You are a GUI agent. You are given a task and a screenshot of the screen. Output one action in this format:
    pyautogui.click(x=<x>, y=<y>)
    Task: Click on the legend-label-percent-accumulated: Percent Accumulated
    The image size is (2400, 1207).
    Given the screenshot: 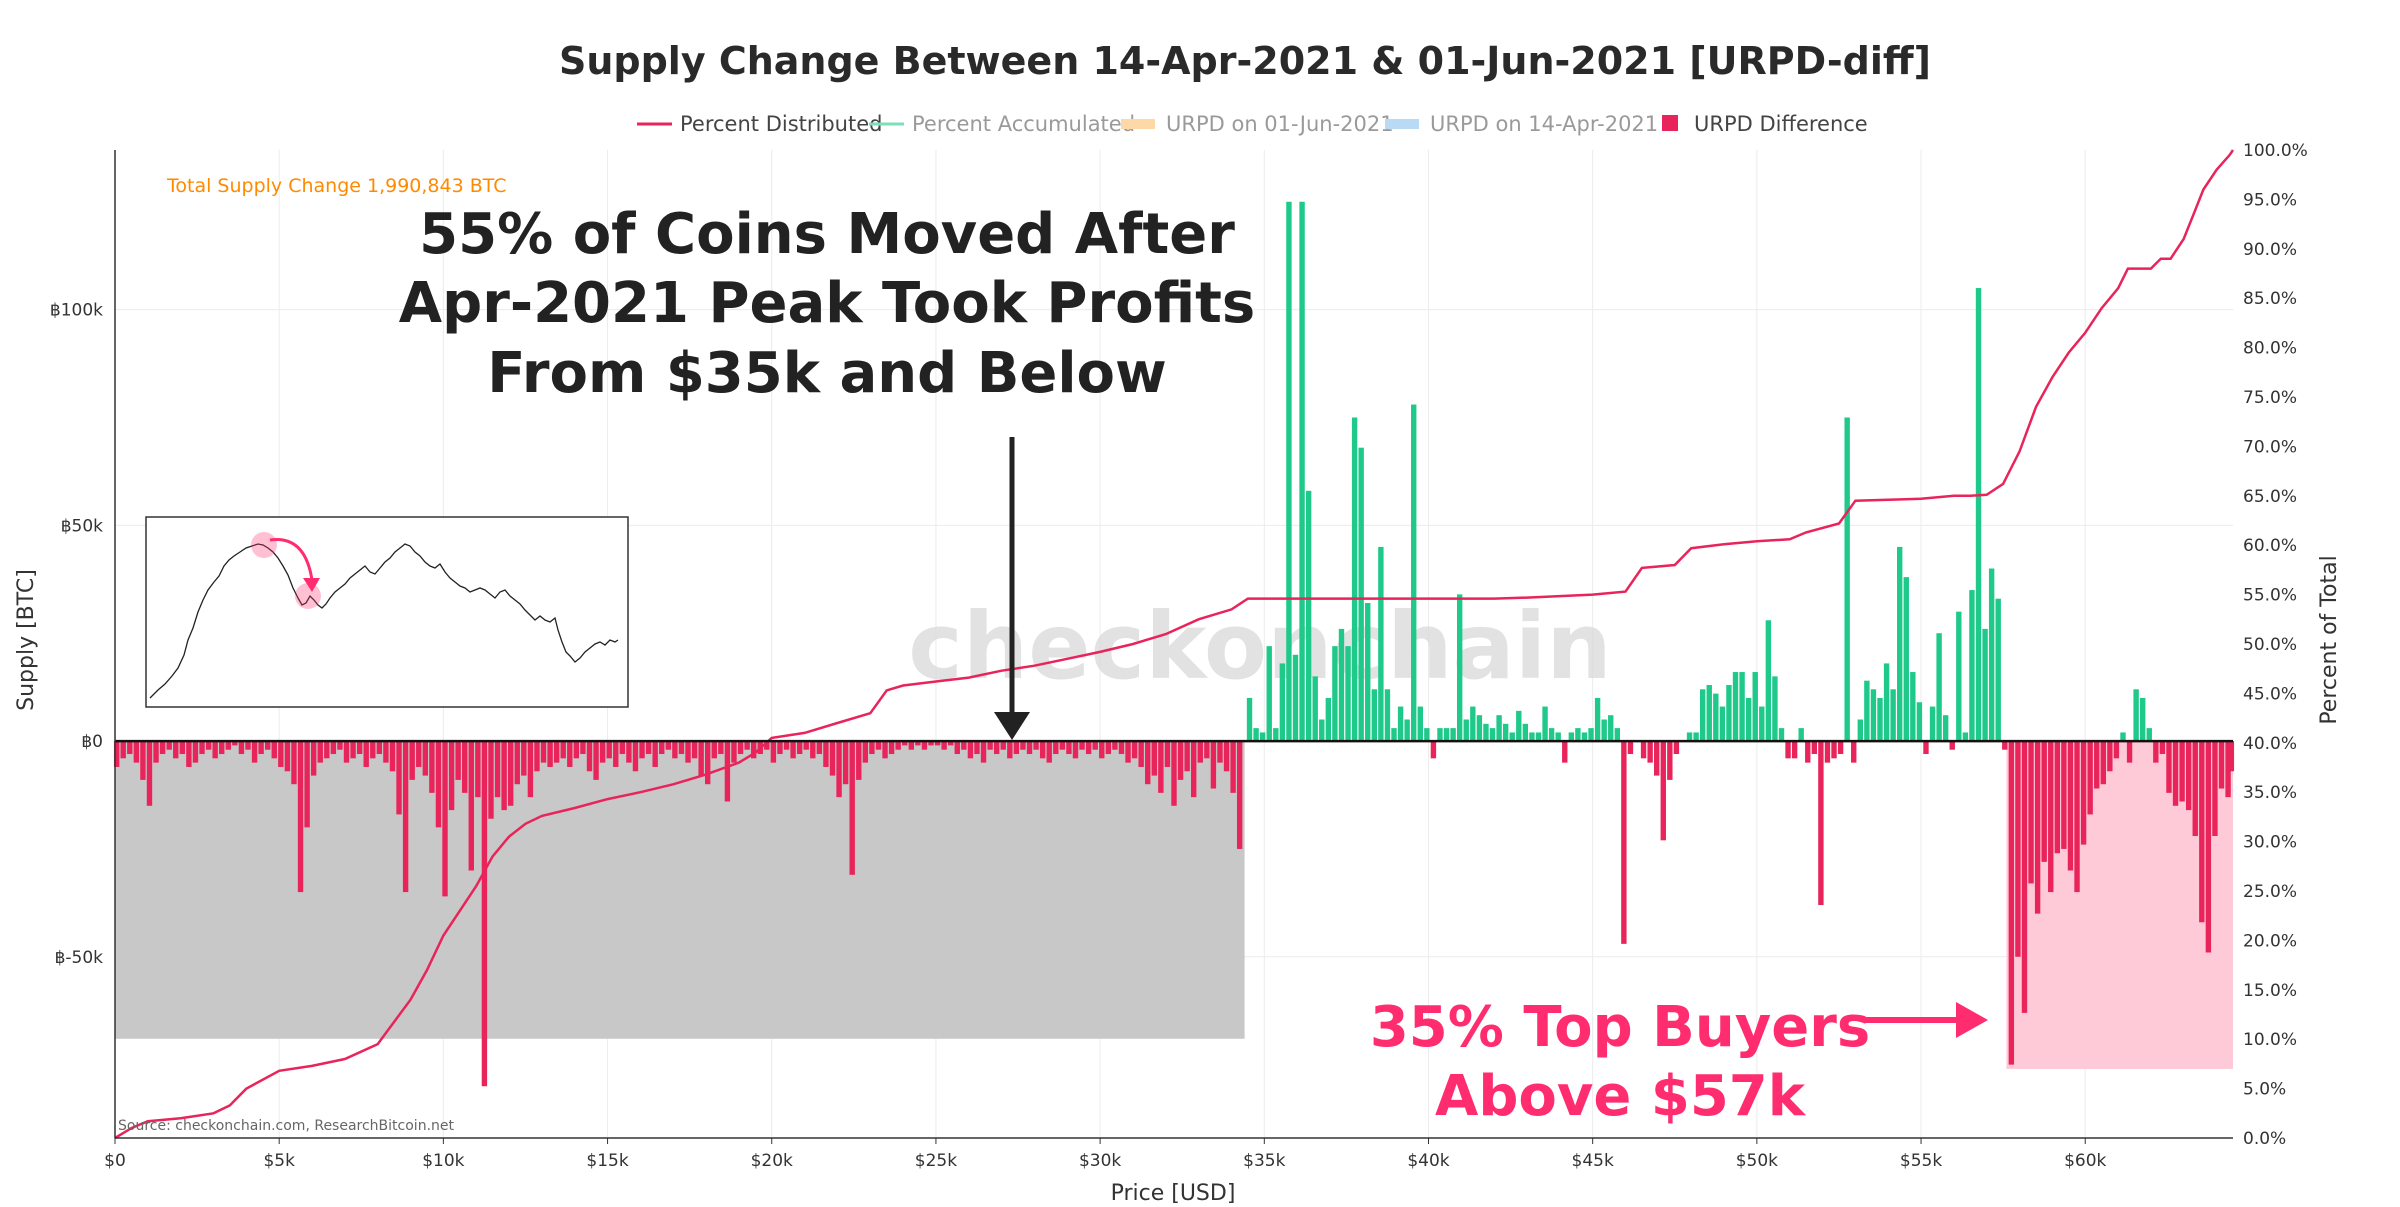 What is the action you would take?
    pyautogui.click(x=1023, y=124)
    